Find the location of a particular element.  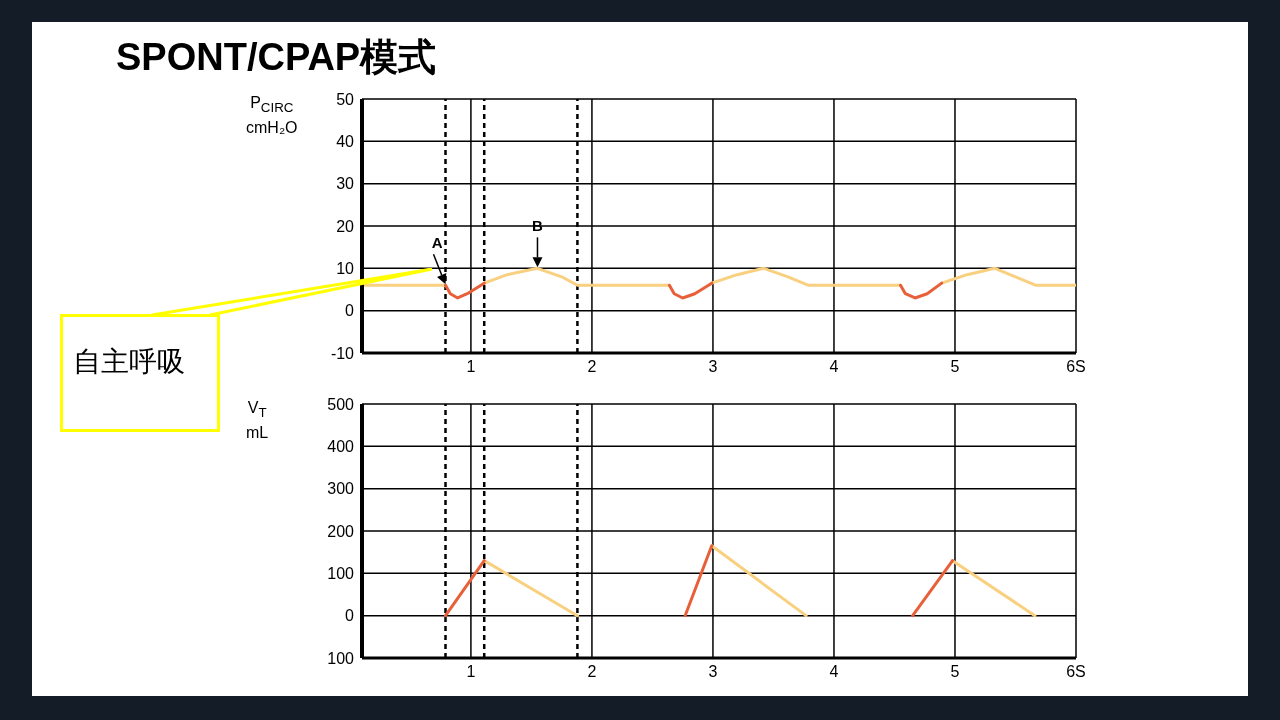

y-tick-label: 20 is located at coordinates (345, 226).